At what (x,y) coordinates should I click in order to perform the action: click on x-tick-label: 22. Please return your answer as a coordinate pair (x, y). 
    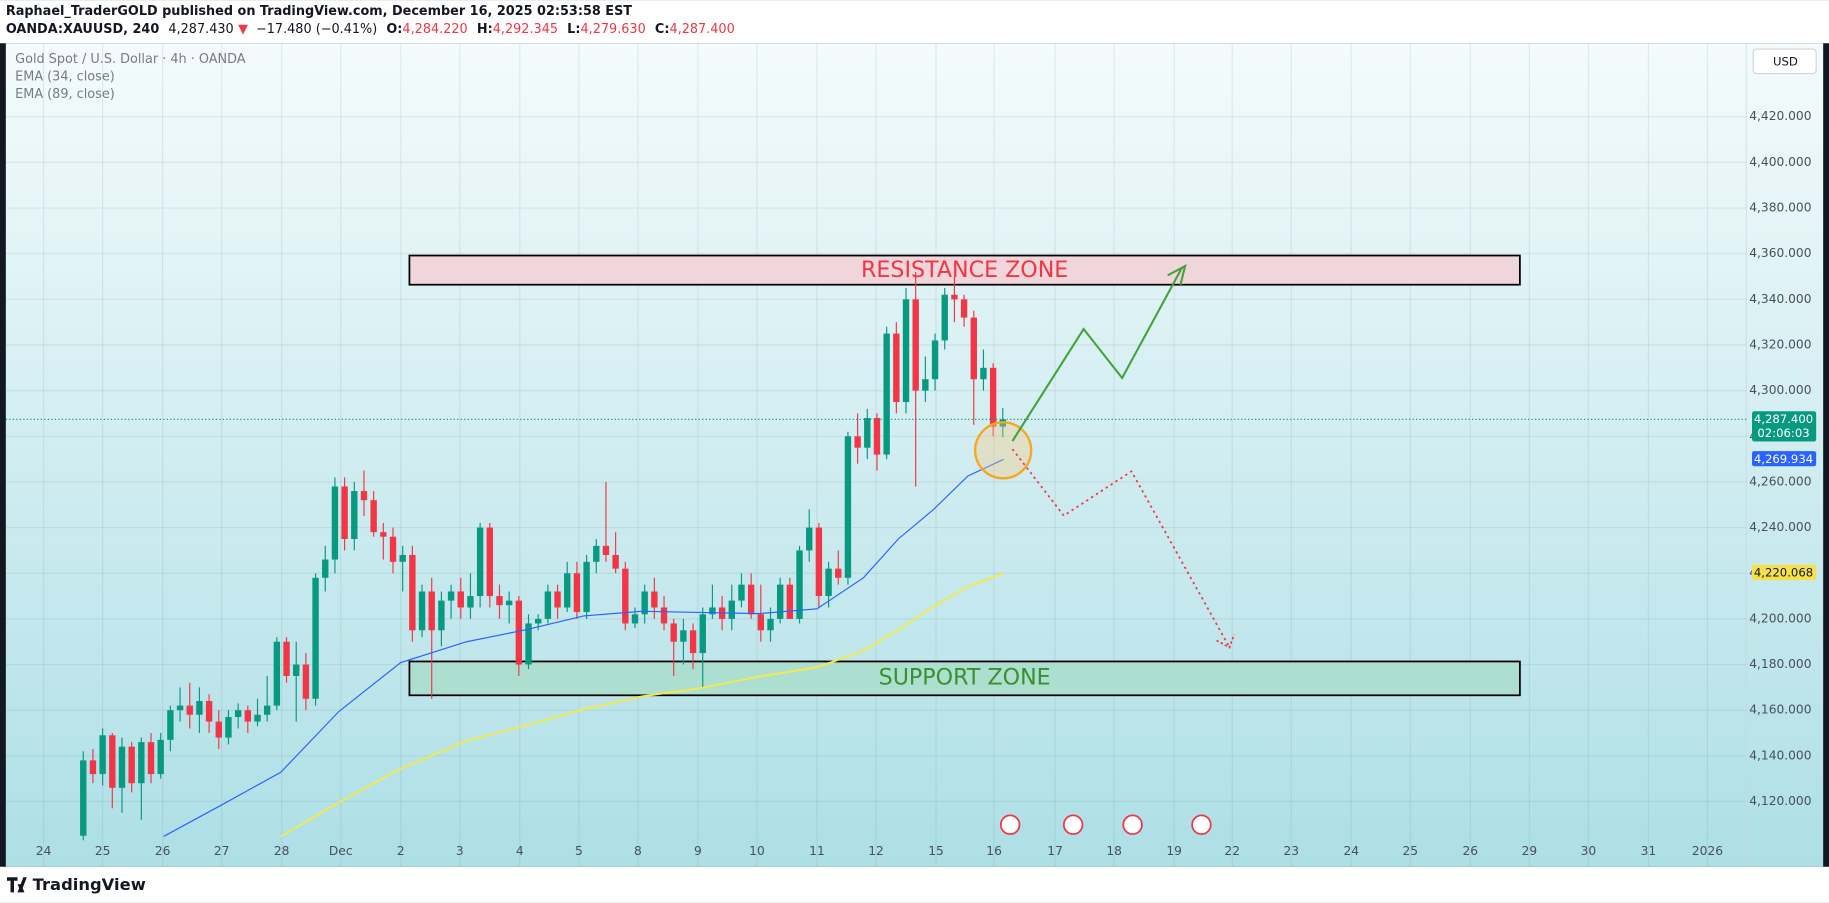
    Looking at the image, I should click on (1232, 851).